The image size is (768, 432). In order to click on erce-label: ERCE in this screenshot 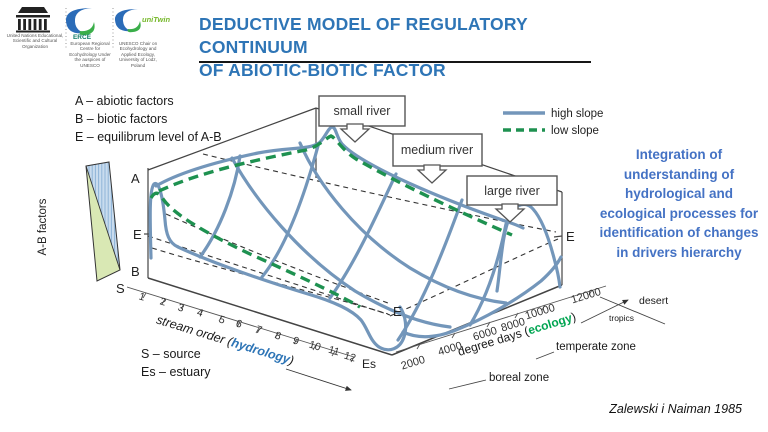, I will do `click(82, 37)`.